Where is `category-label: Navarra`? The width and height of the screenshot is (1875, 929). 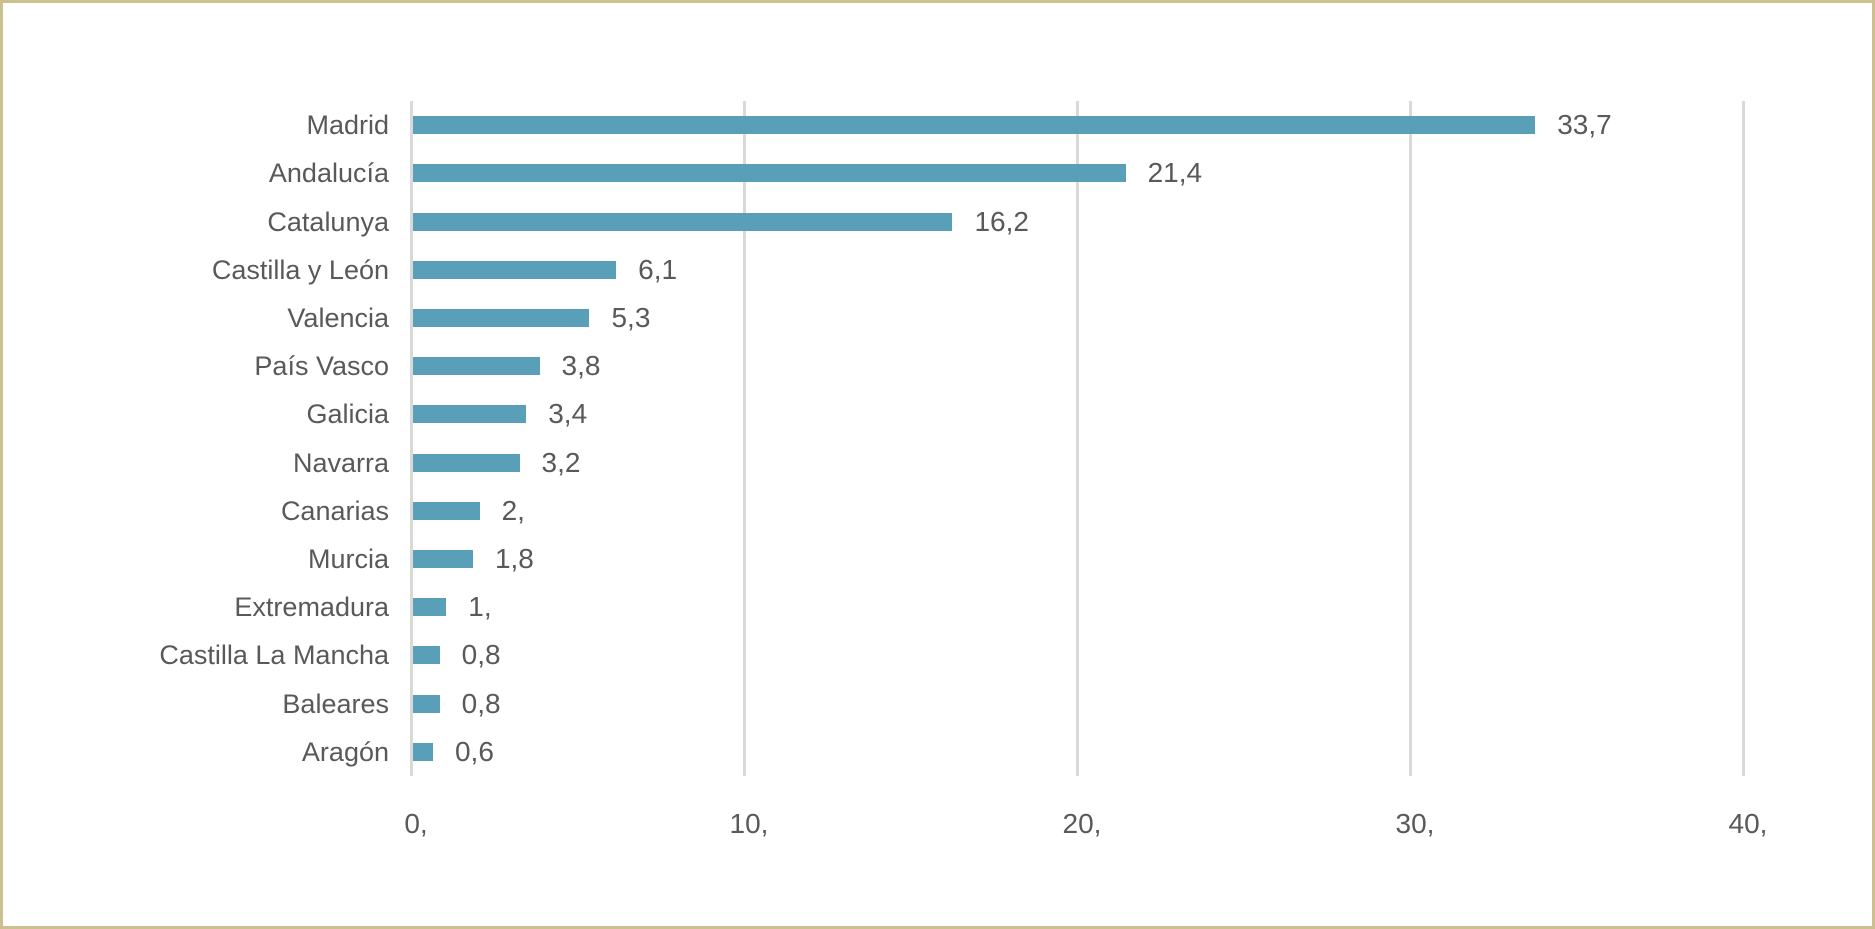 category-label: Navarra is located at coordinates (340, 462).